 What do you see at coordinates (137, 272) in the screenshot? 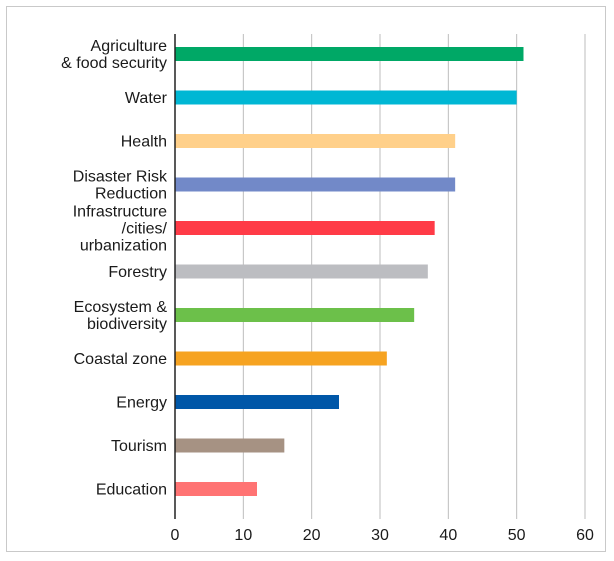
I see `category-label-5: Forestry` at bounding box center [137, 272].